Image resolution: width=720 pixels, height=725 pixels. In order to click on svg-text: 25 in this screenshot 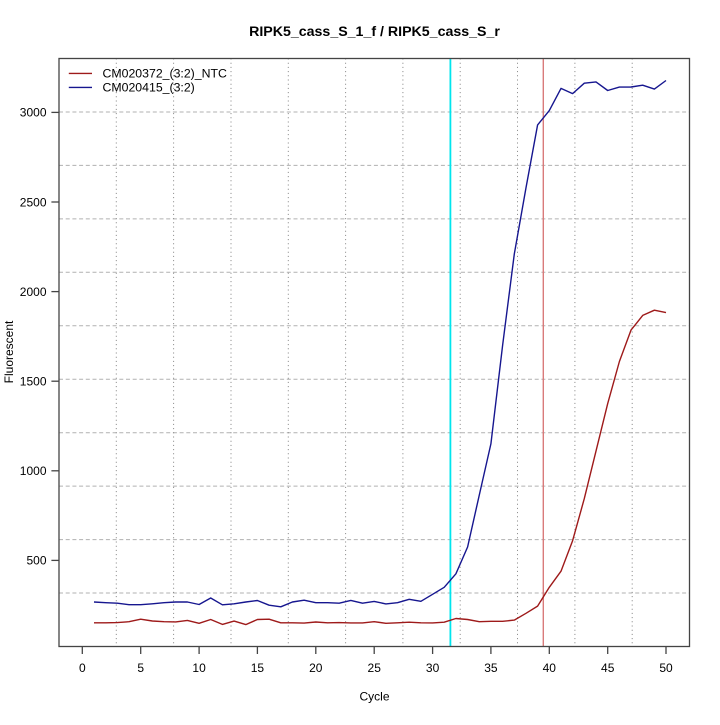, I will do `click(375, 668)`.